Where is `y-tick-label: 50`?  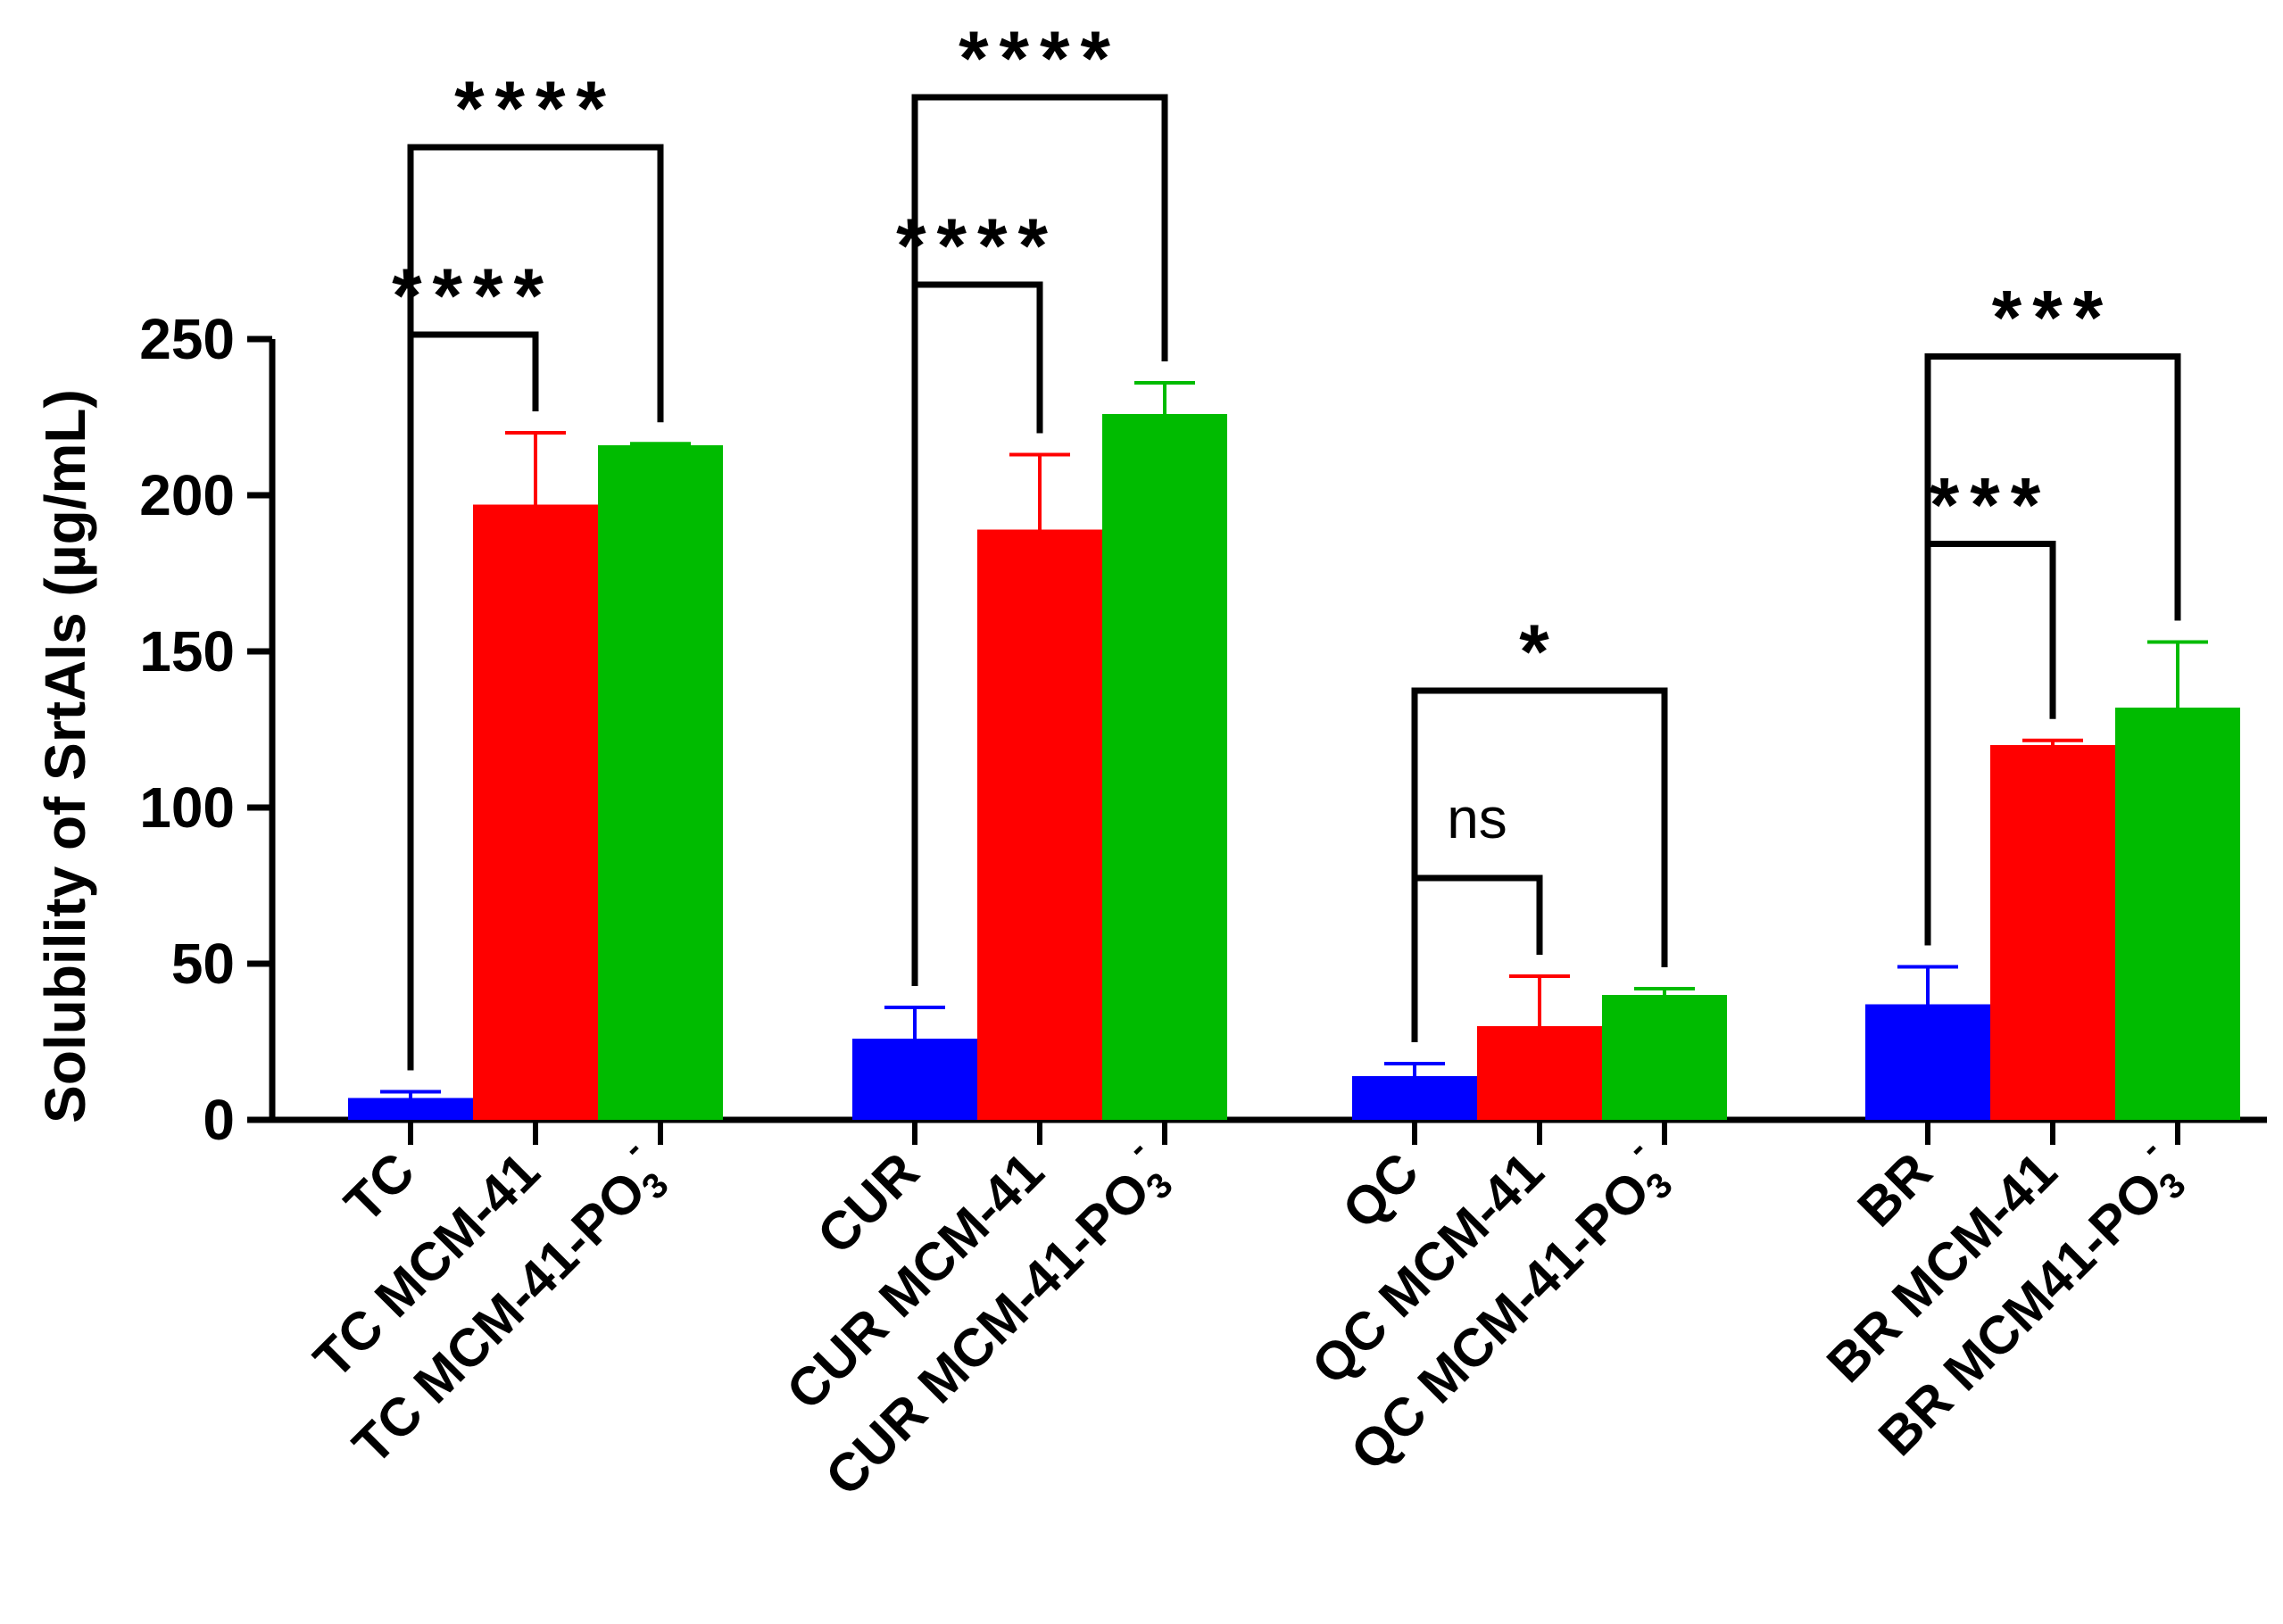
y-tick-label: 50 is located at coordinates (203, 964).